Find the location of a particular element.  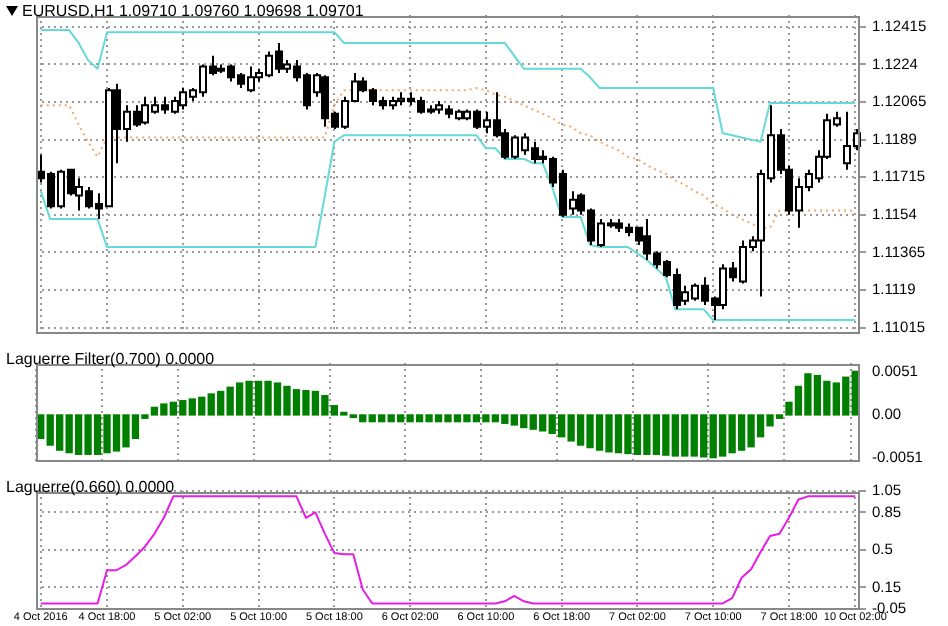

chart-title: Laguerre(0.660) 0.0000 is located at coordinates (90, 487).